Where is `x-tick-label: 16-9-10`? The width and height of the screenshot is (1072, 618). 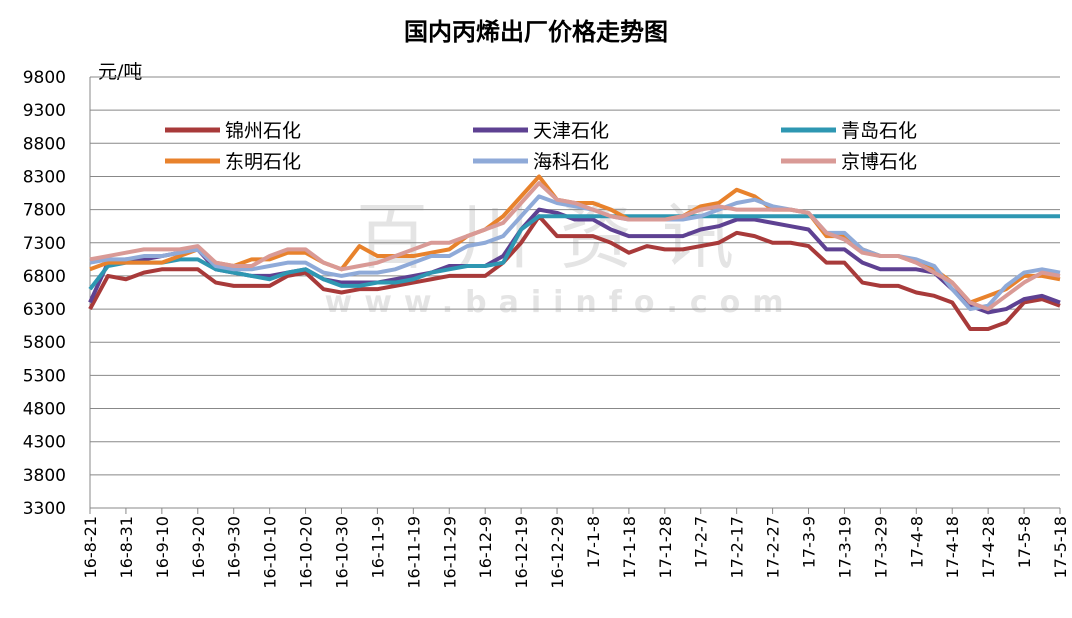 x-tick-label: 16-9-10 is located at coordinates (162, 547).